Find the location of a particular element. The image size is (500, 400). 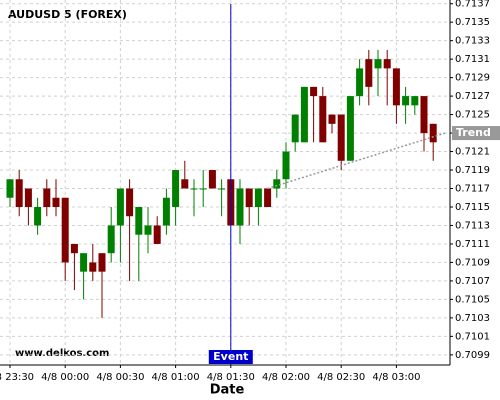

trend-label-box is located at coordinates (476, 133).